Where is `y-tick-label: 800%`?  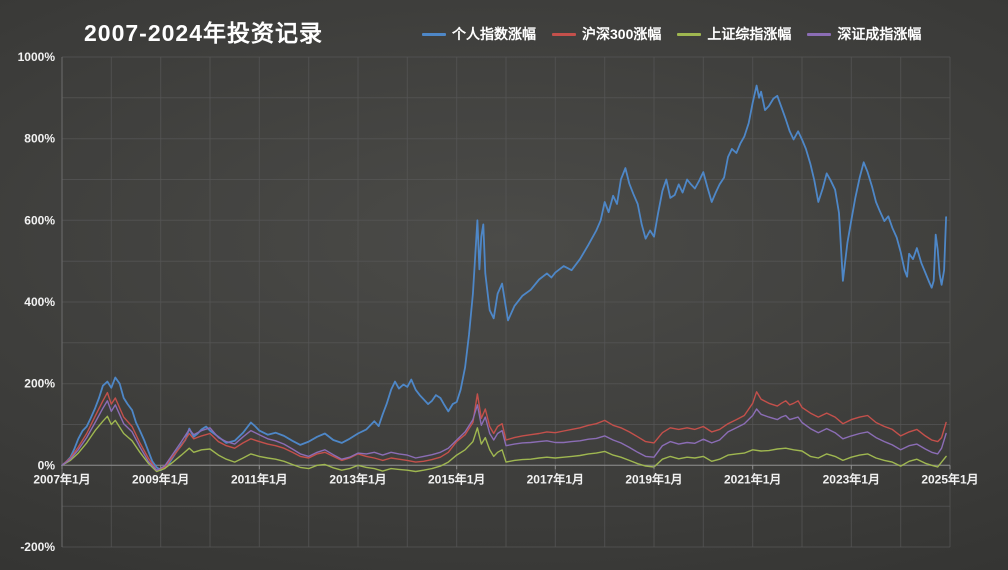
y-tick-label: 800% is located at coordinates (39, 139).